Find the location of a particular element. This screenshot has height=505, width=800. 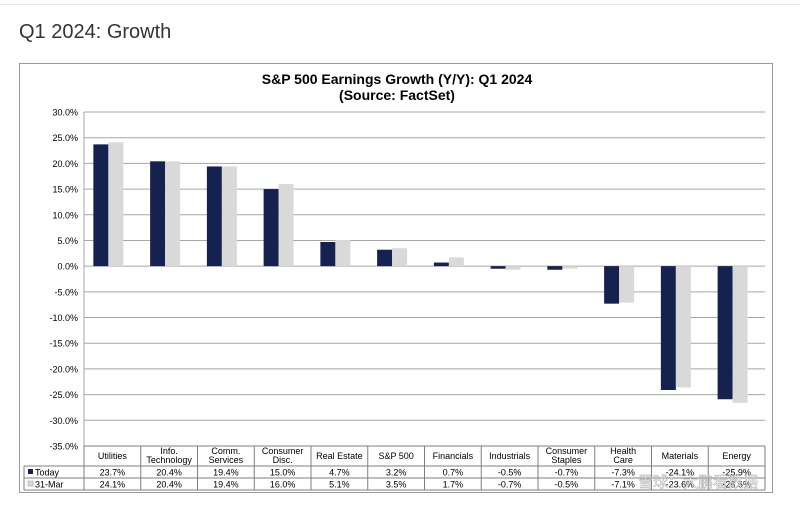

y-tick-label: 25.0% is located at coordinates (65, 138).